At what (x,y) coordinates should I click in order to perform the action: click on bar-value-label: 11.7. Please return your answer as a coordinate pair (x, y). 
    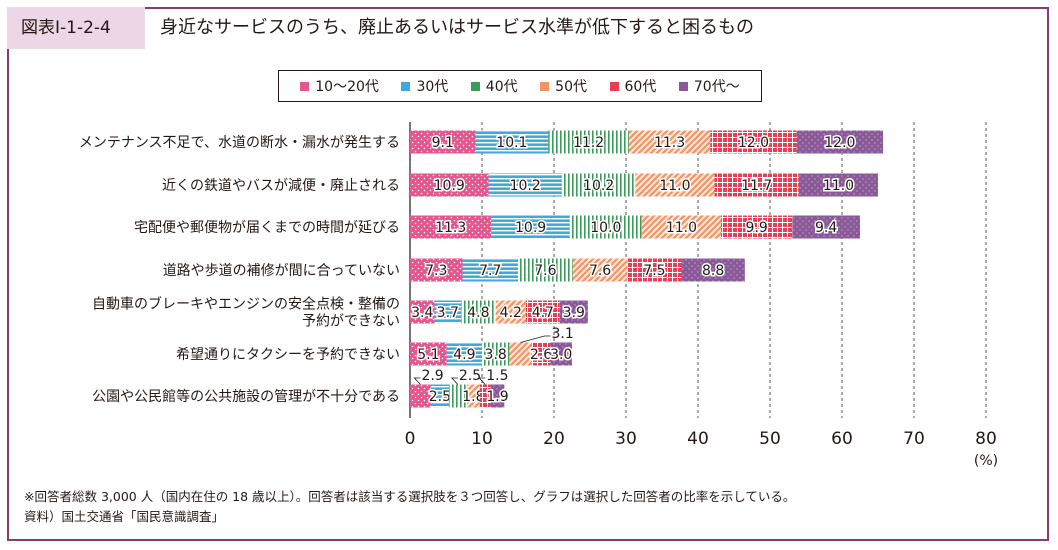
    Looking at the image, I should click on (756, 186).